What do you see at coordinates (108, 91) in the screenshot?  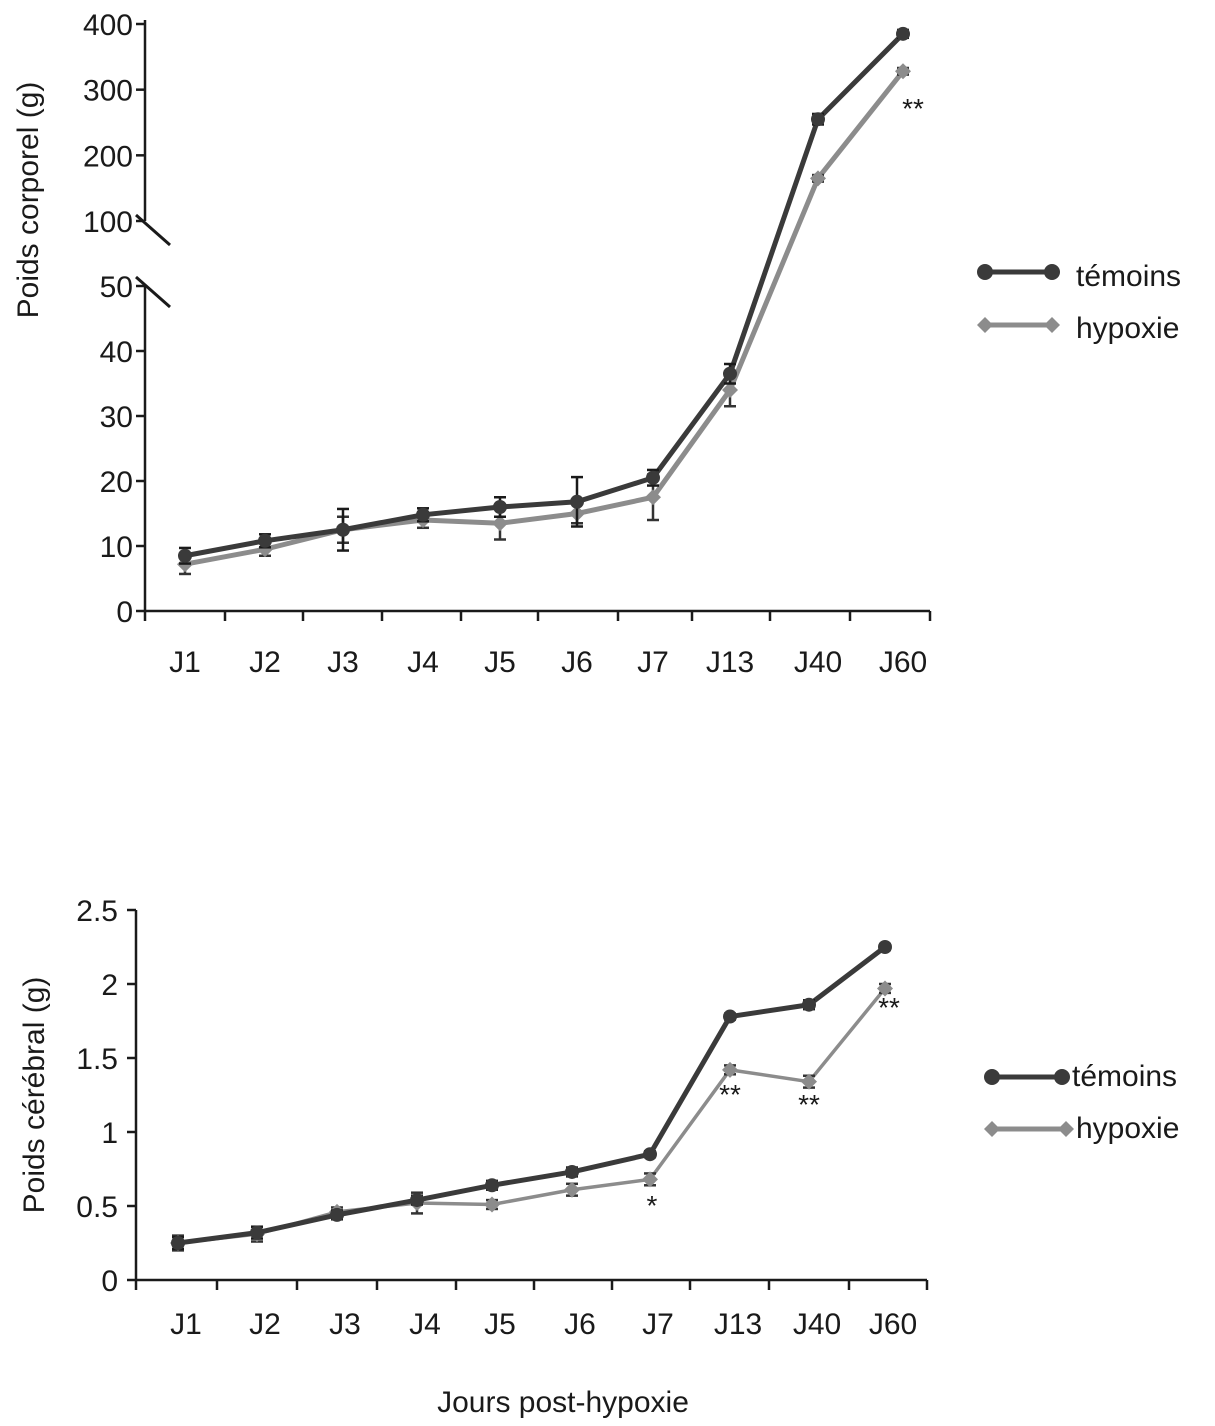 I see `y-tick-label: 300` at bounding box center [108, 91].